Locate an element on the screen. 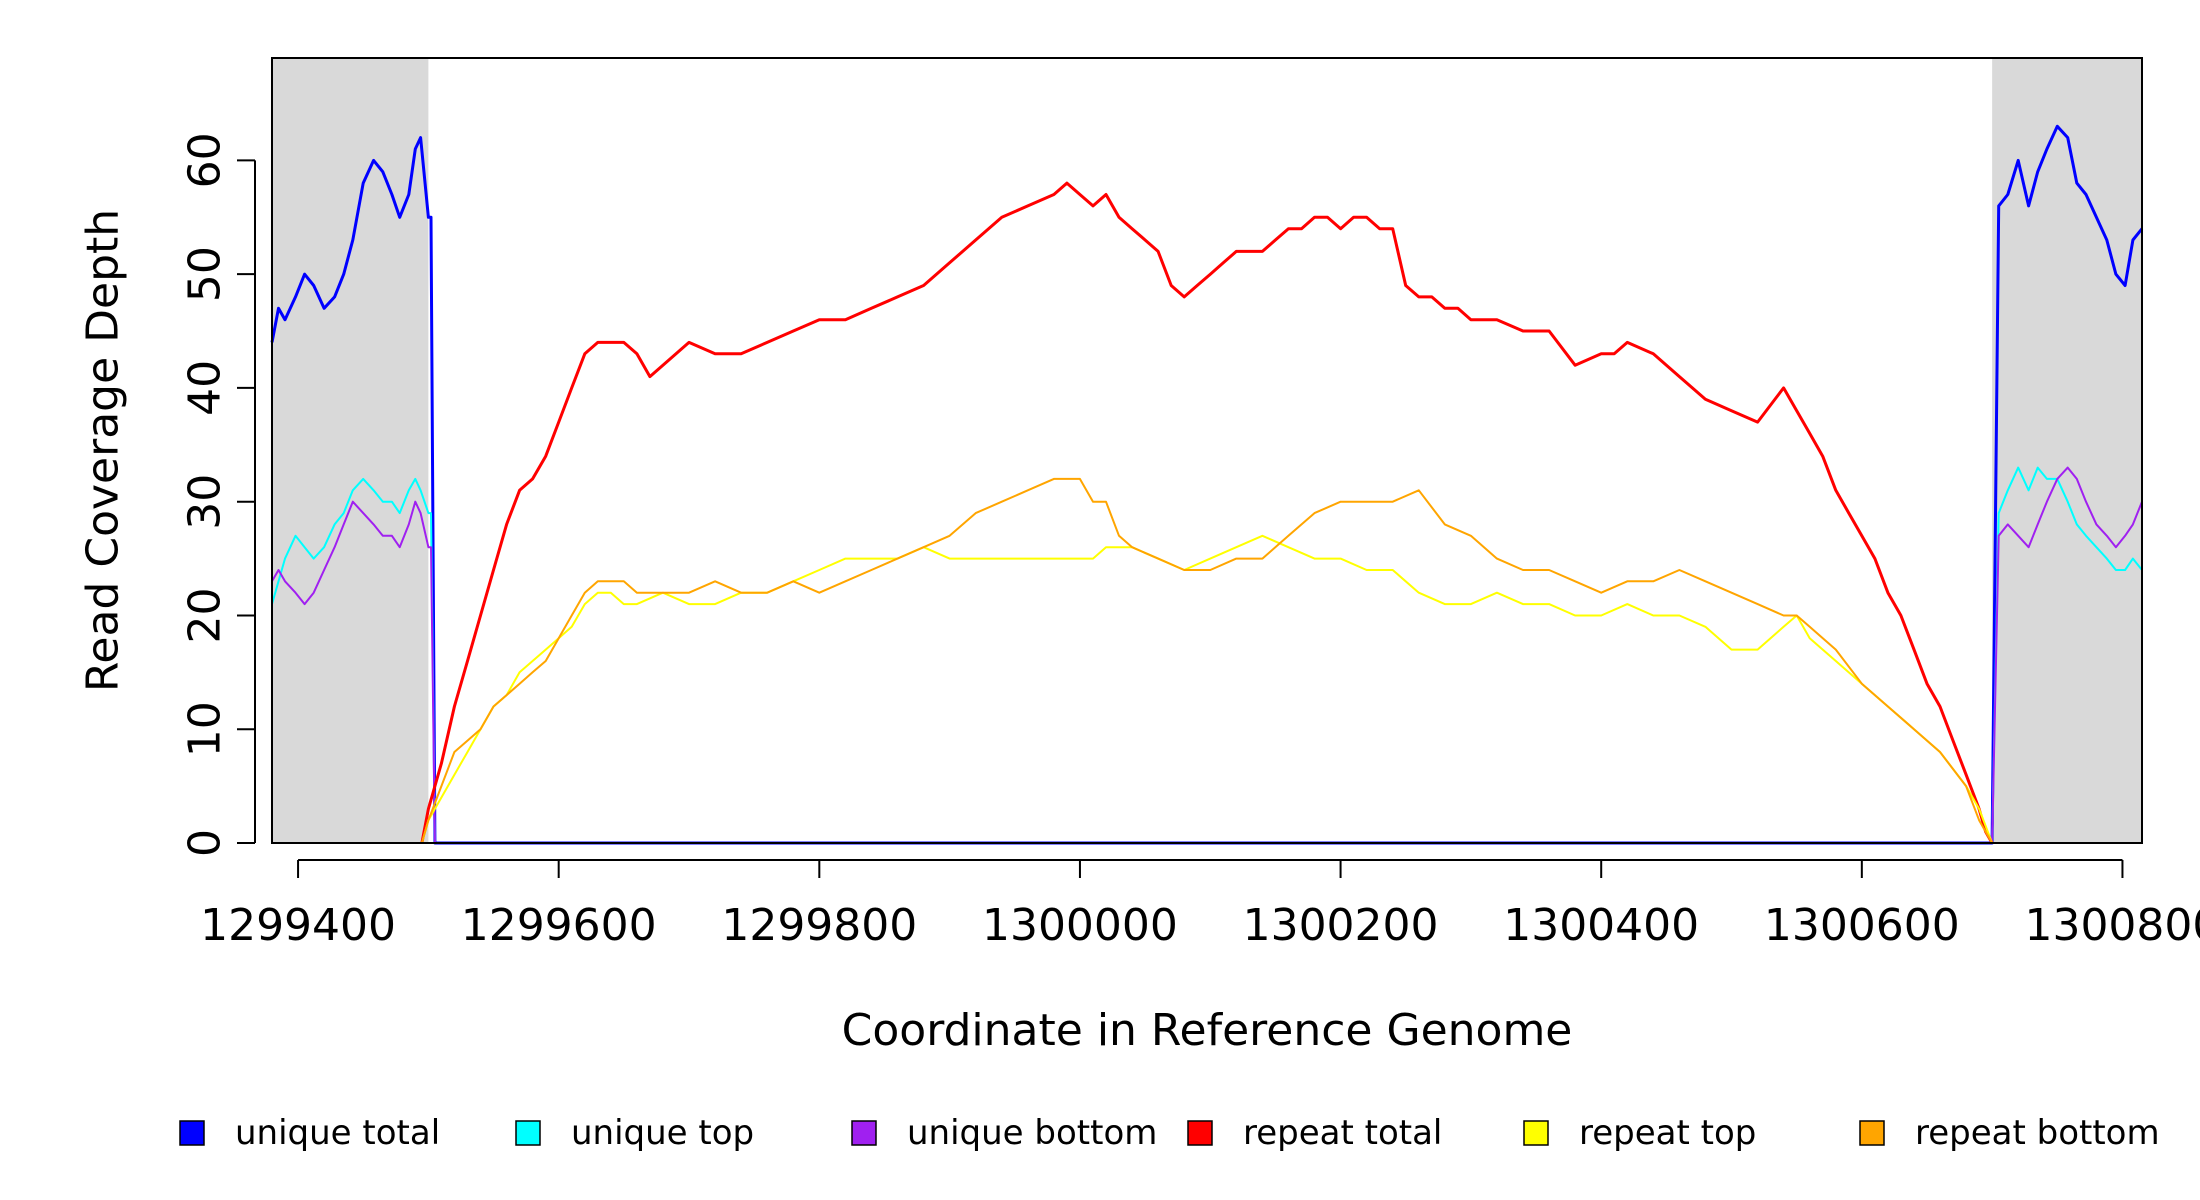 The width and height of the screenshot is (2200, 1200). legend-swatch-unique-bottom is located at coordinates (864, 1133).